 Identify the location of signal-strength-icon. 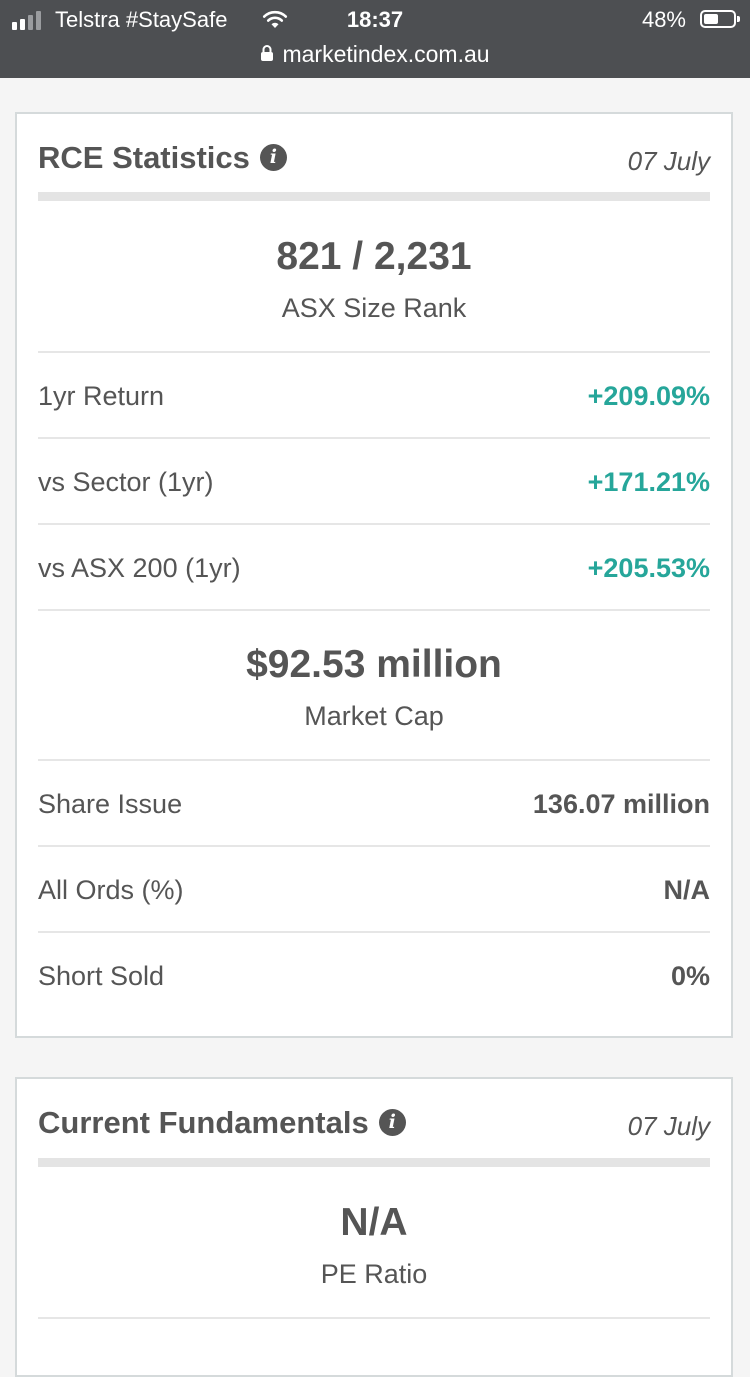
(26, 20).